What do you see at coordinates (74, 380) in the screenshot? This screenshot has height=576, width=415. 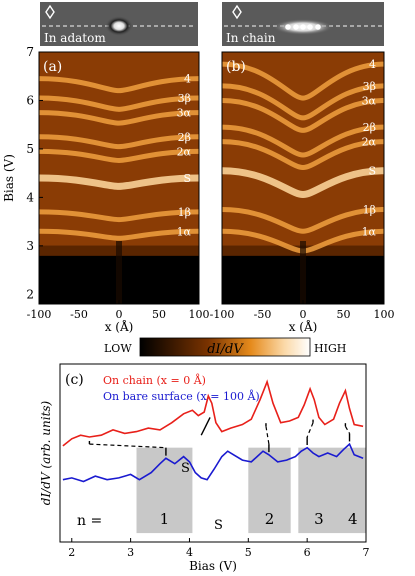 I see `panel-c-letter: (c)` at bounding box center [74, 380].